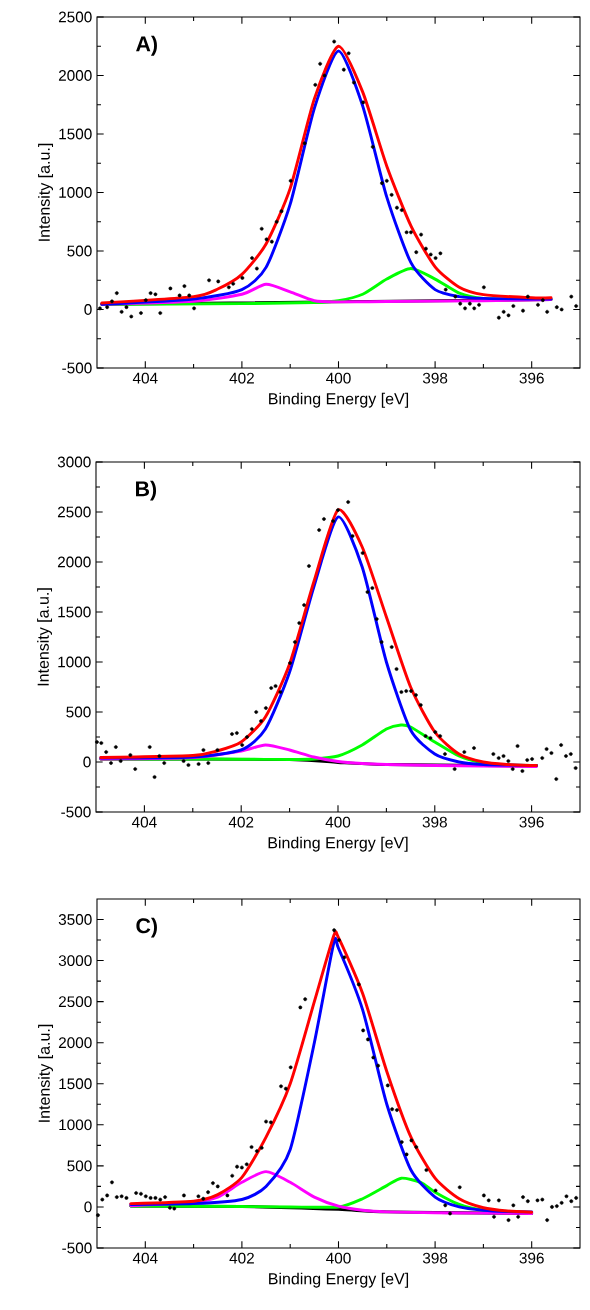 The image size is (590, 1310). I want to click on annotation: B), so click(146, 490).